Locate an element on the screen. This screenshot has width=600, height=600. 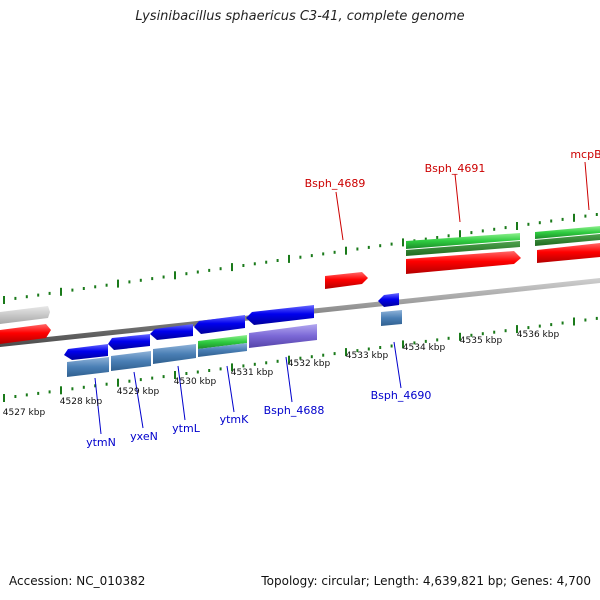
outer-tick-track is located at coordinates (300, 359).